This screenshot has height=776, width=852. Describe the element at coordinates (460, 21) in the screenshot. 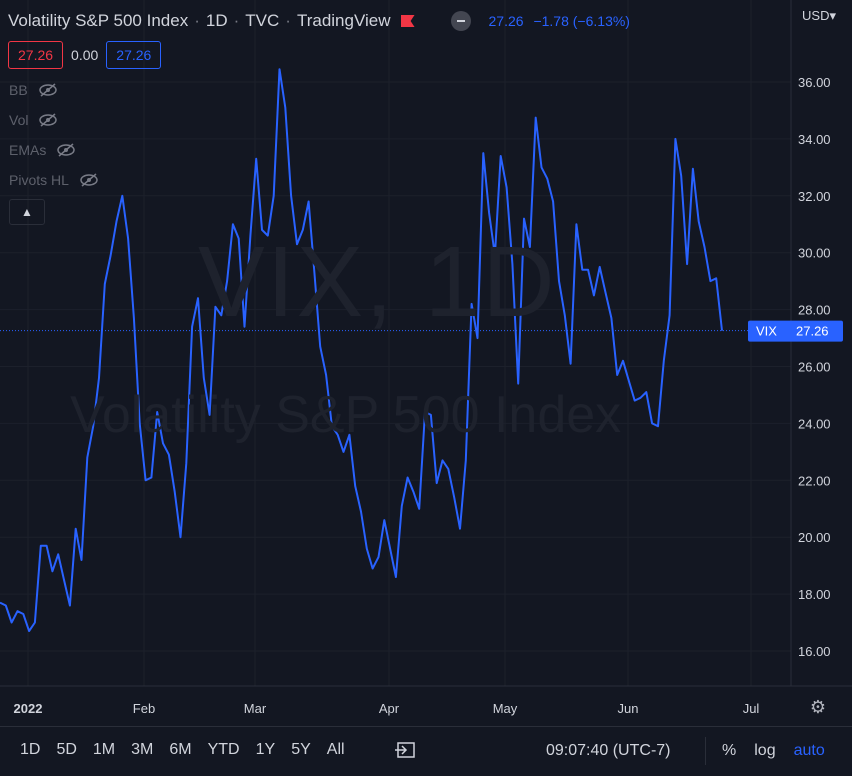

I see `minus-circle-icon` at that location.